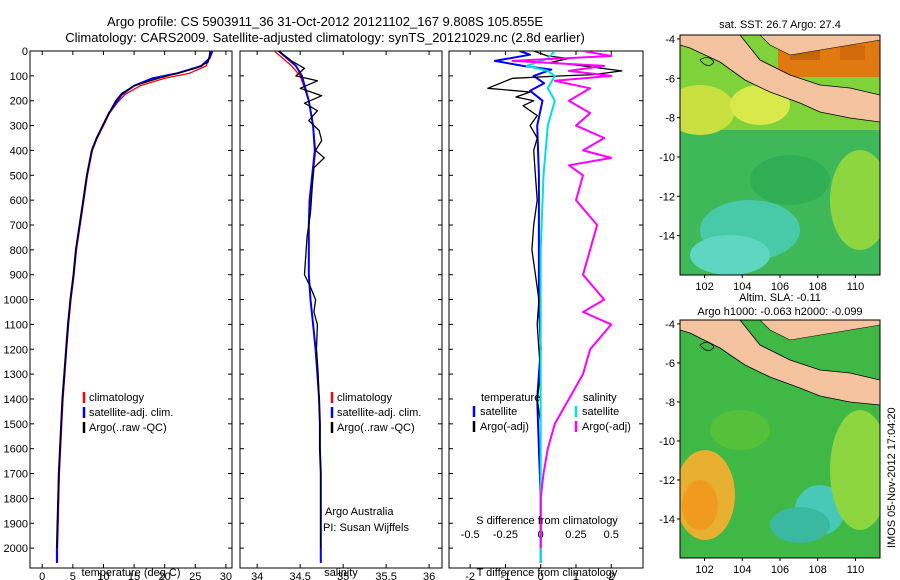 This screenshot has height=580, width=900. What do you see at coordinates (611, 535) in the screenshot?
I see `s-xtick-label: 0.5` at bounding box center [611, 535].